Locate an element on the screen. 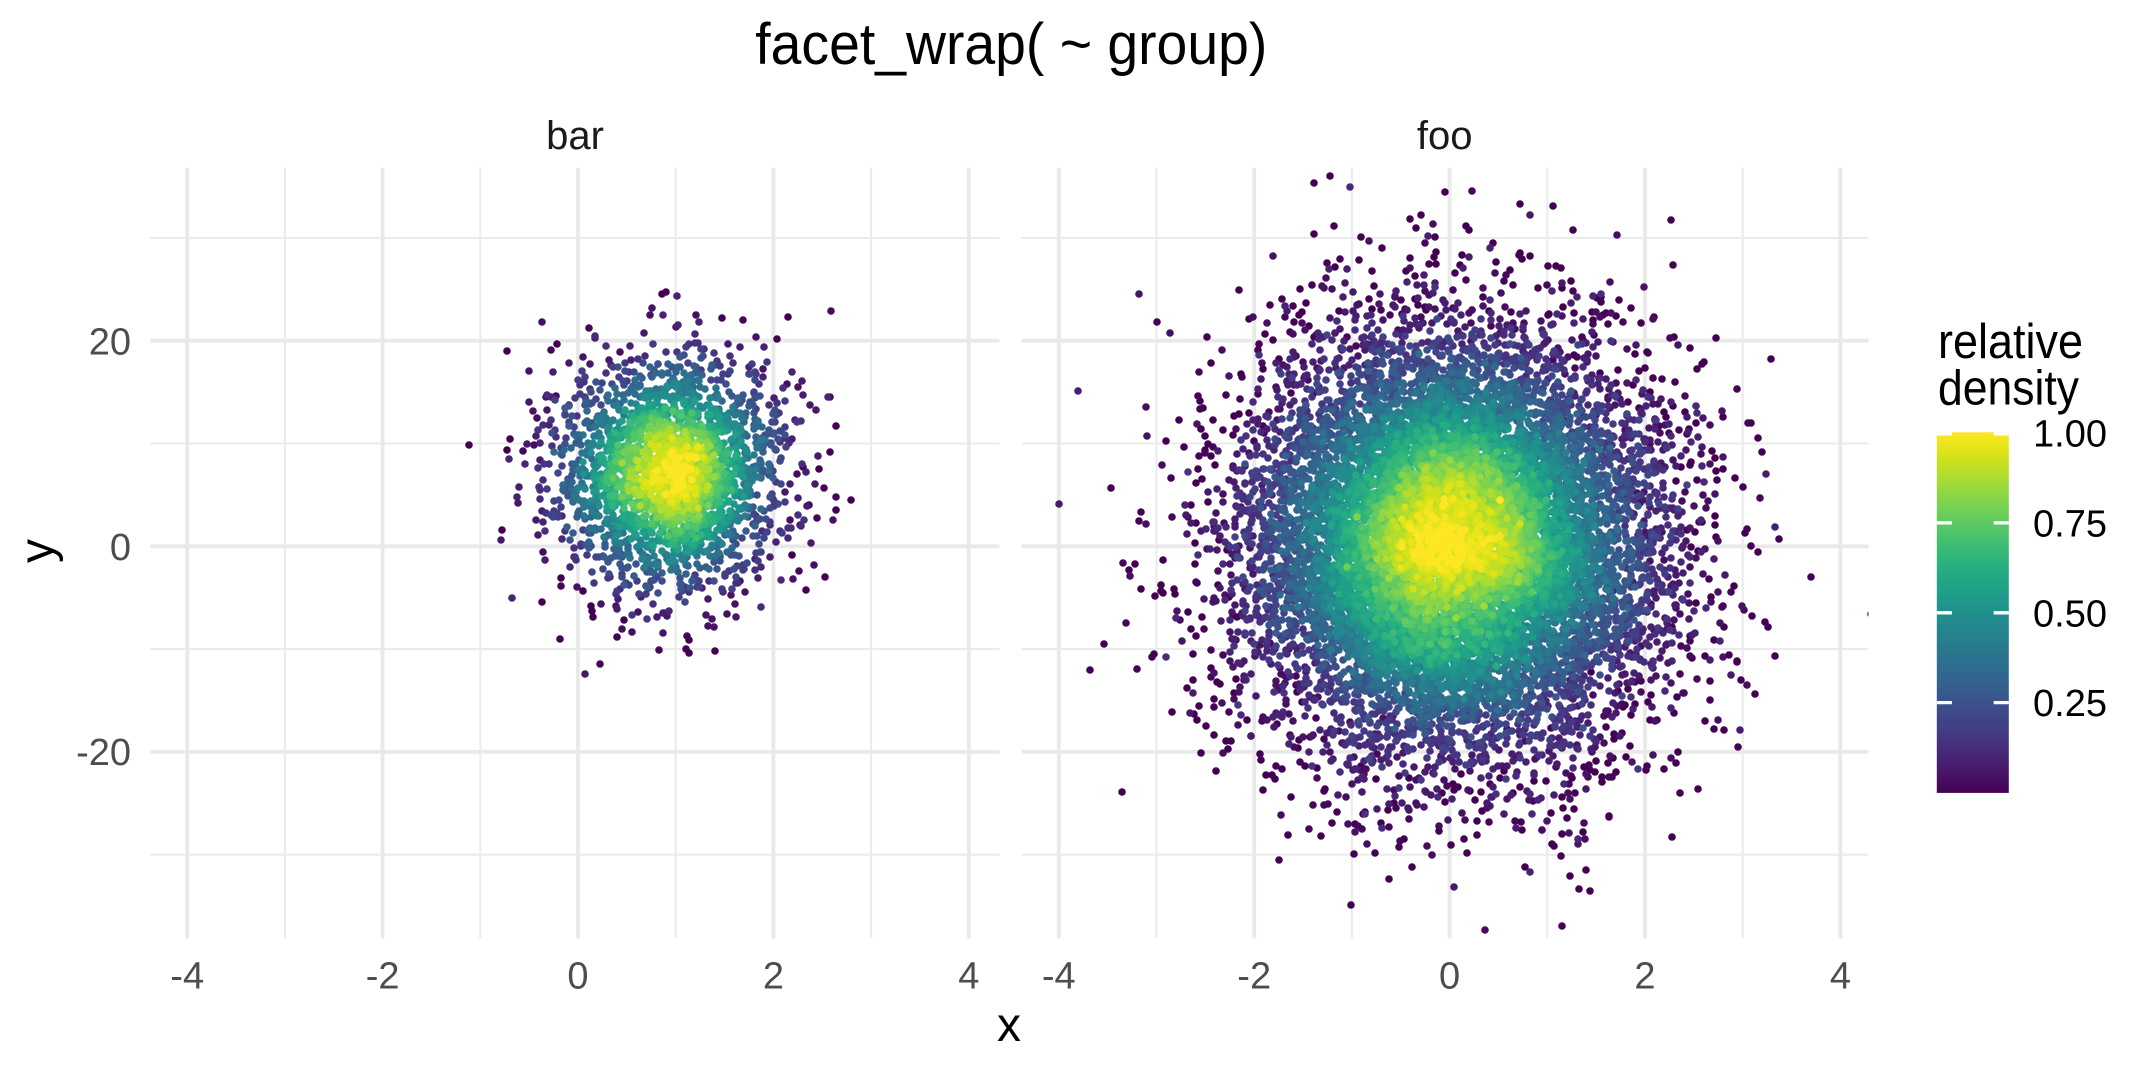 Image resolution: width=2149 pixels, height=1079 pixels. svg-text: 0.25 is located at coordinates (2070, 704).